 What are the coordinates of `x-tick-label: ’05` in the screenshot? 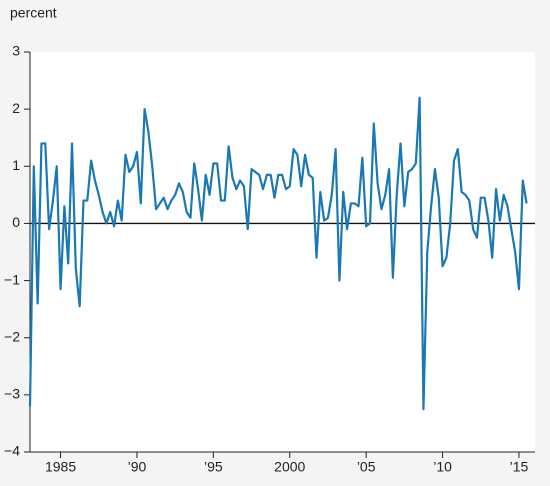 It's located at (366, 467).